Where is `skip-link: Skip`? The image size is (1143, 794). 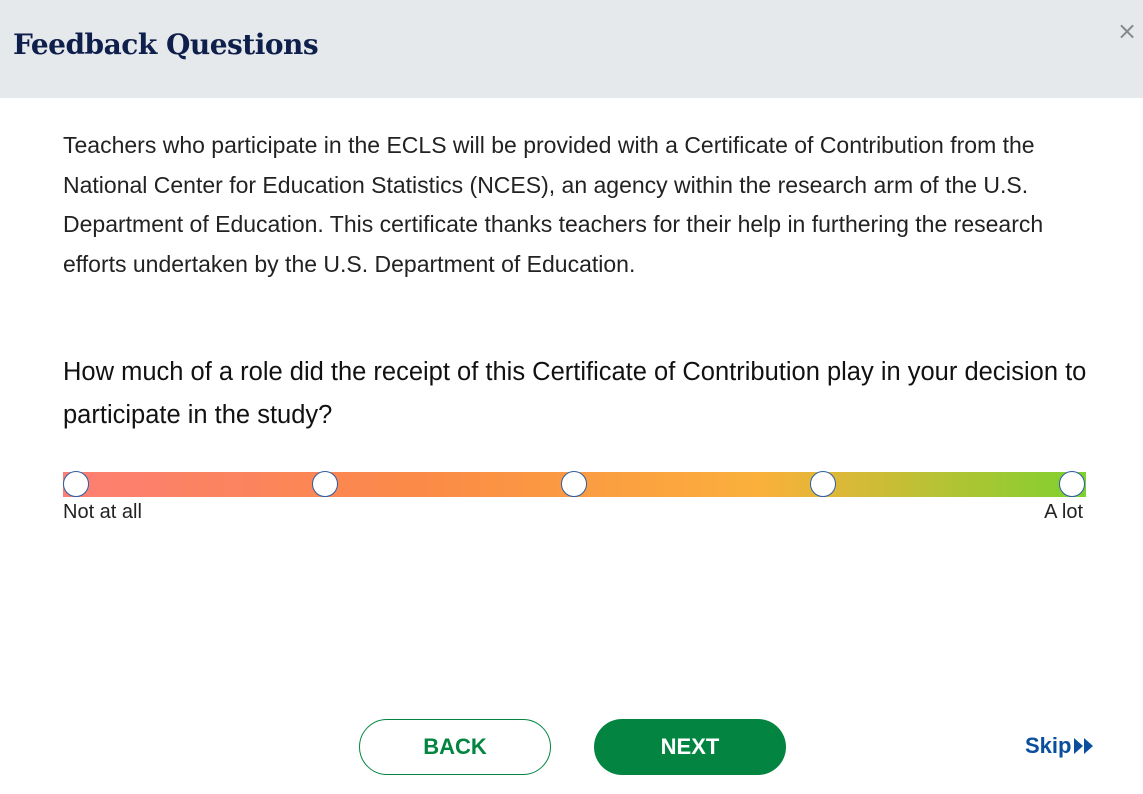 skip-link: Skip is located at coordinates (1059, 746).